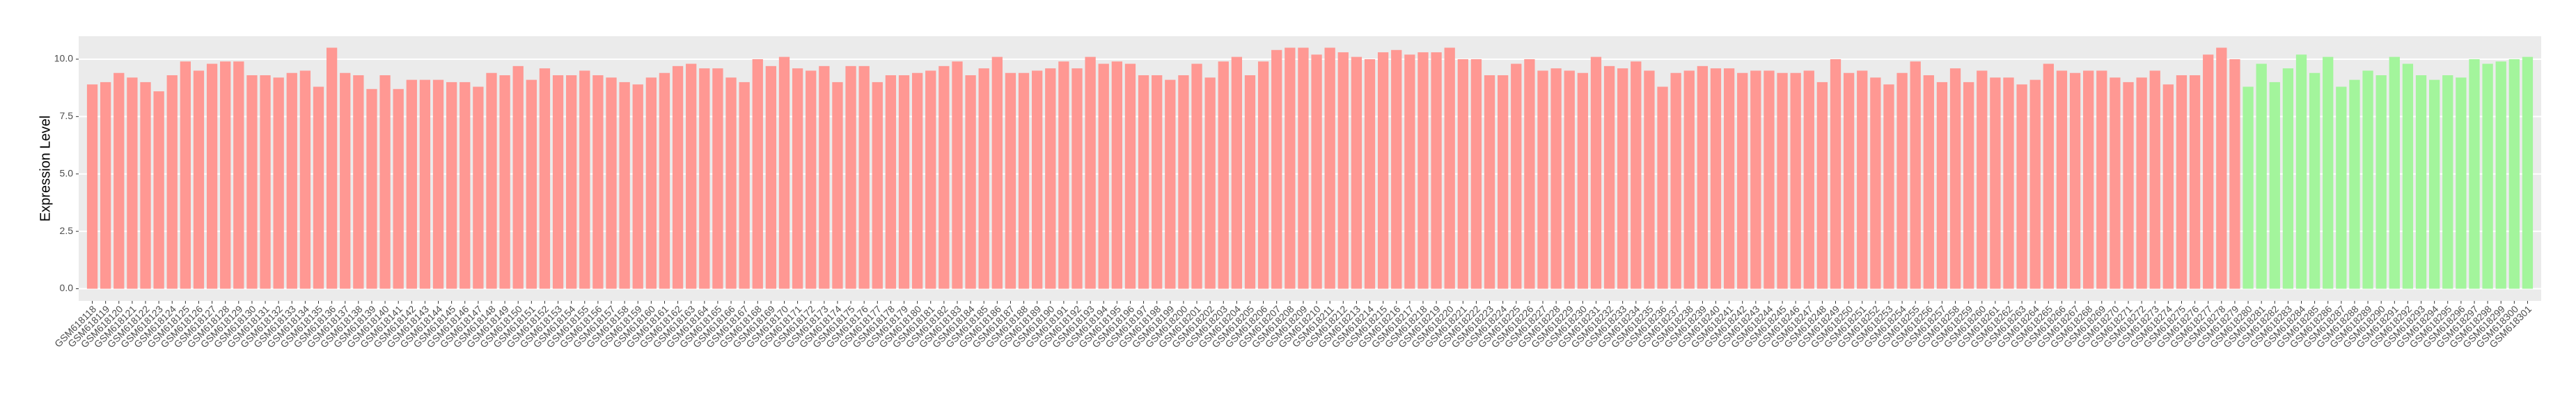  I want to click on y-tick-label: 0.0, so click(67, 287).